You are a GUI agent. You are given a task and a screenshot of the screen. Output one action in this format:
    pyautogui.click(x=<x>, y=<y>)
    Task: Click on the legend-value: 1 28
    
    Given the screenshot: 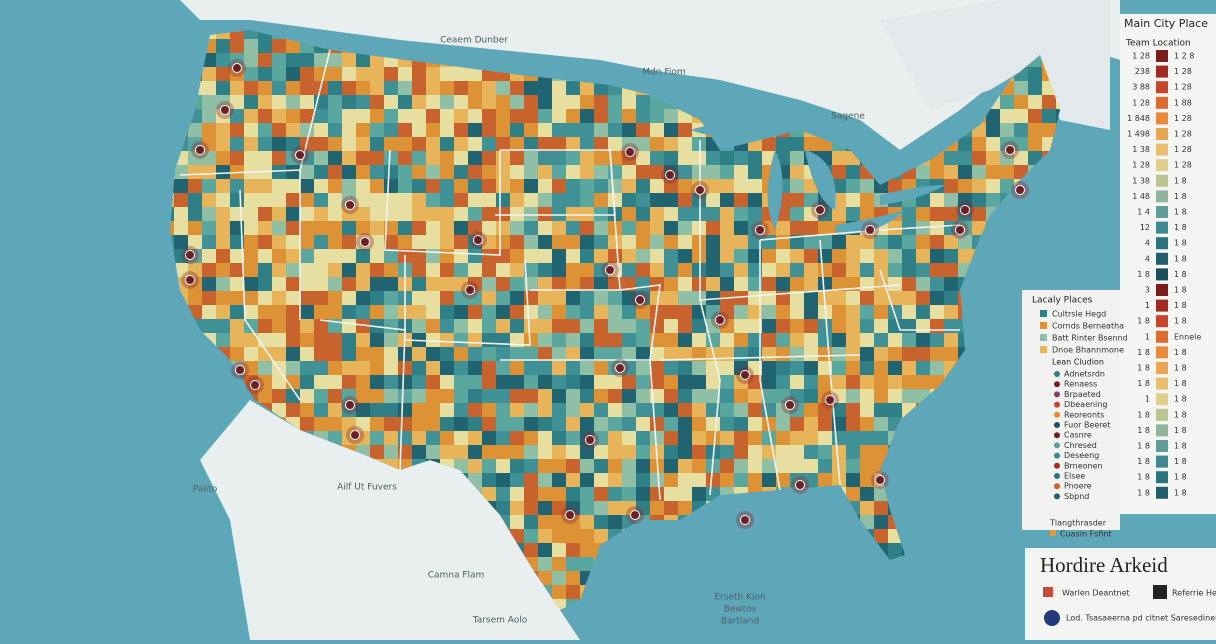 What is the action you would take?
    pyautogui.click(x=1183, y=71)
    